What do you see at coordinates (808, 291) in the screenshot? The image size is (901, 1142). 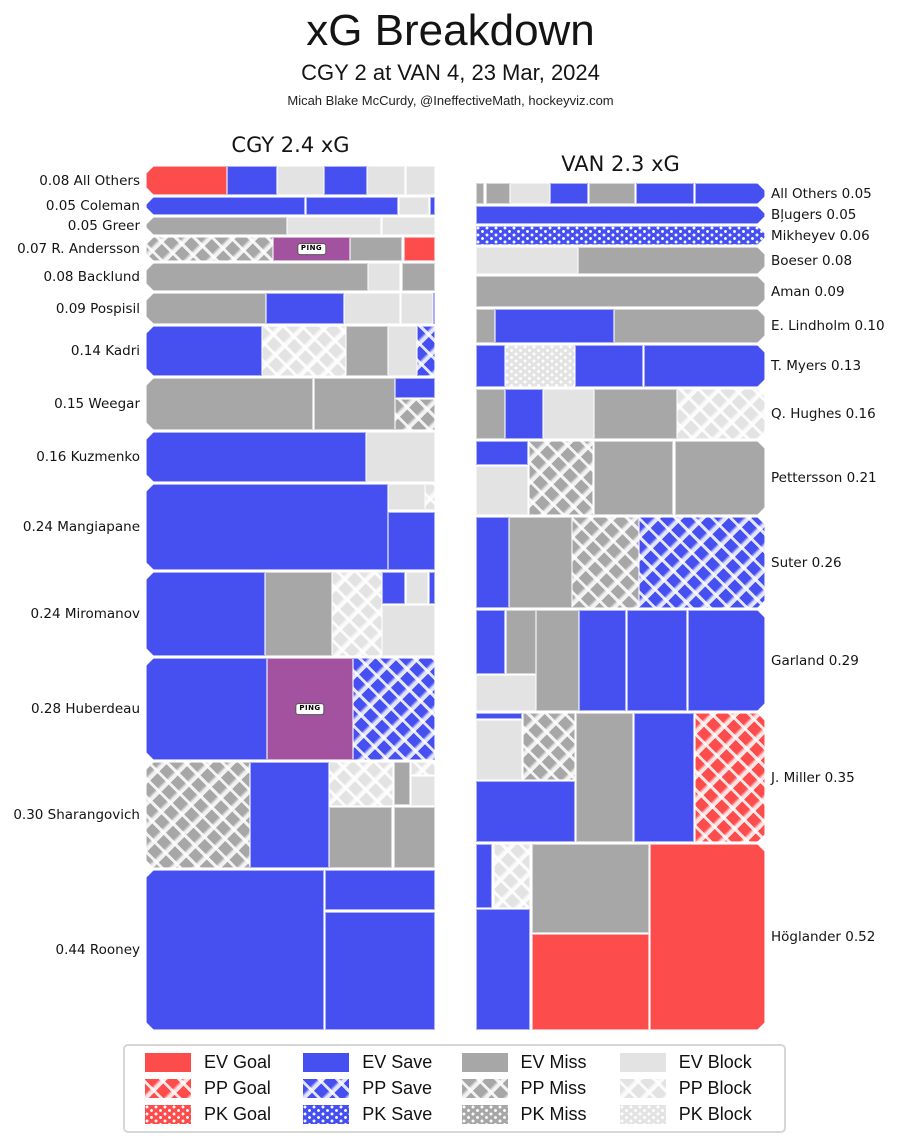 I see `player-label: Aman 0.09` at bounding box center [808, 291].